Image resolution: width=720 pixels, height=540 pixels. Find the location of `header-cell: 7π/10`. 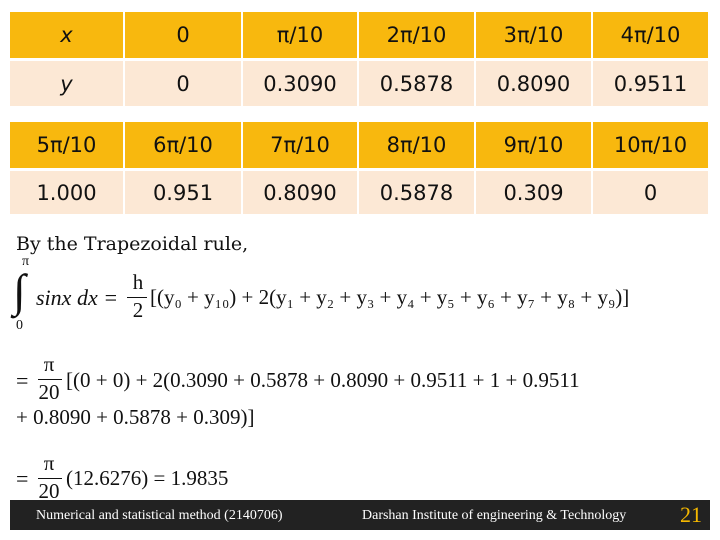

header-cell: 7π/10 is located at coordinates (300, 145).